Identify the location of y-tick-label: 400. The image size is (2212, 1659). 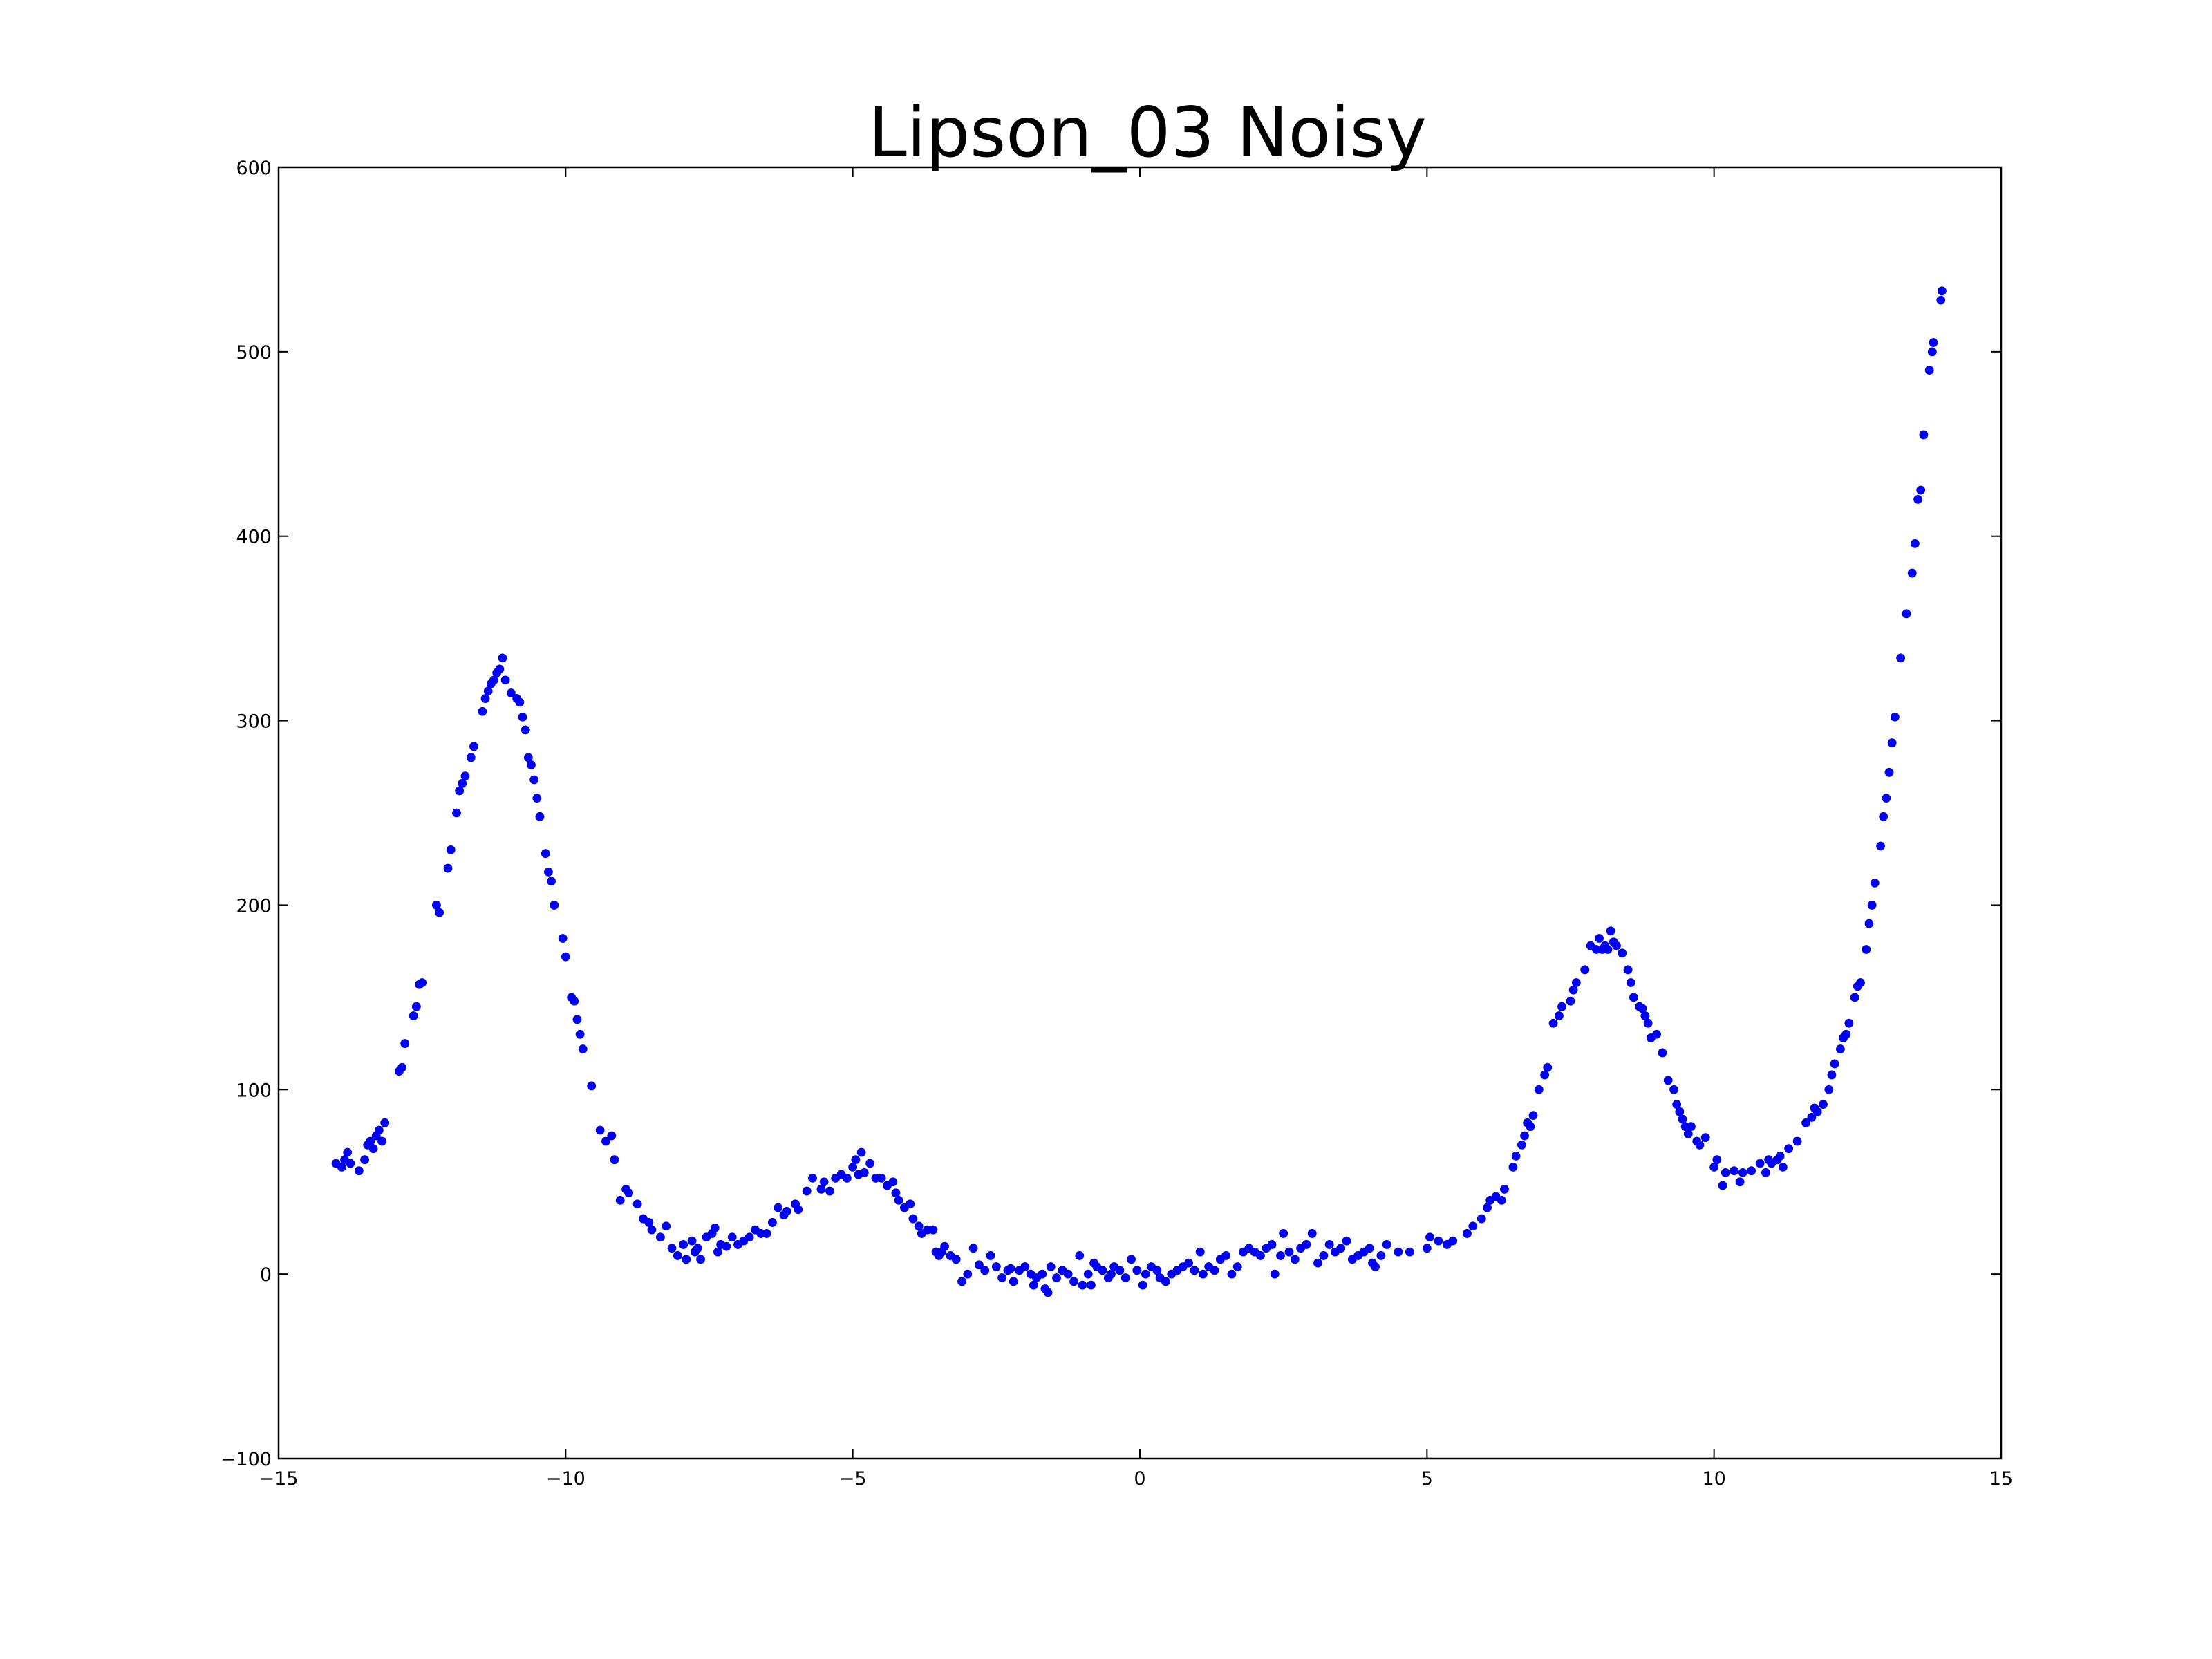
(254, 537).